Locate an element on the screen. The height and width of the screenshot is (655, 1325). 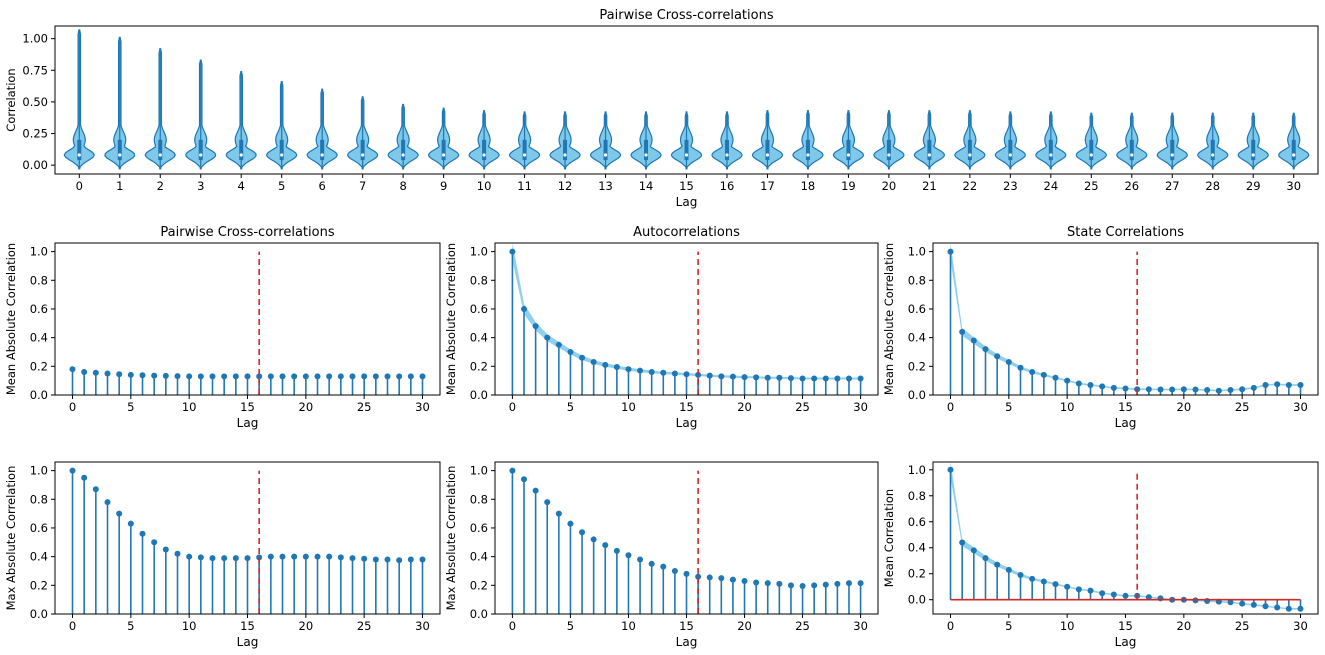
x-tick-label: 28 is located at coordinates (1212, 186).